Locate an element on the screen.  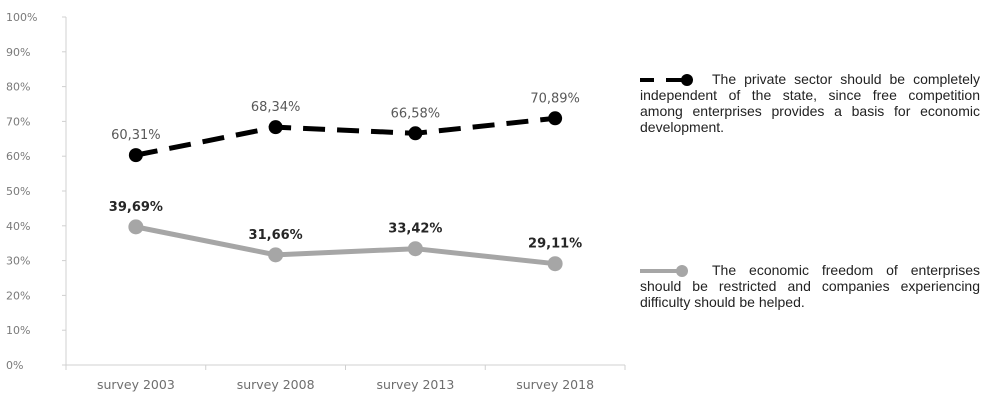
data-label: 70,89% is located at coordinates (555, 98).